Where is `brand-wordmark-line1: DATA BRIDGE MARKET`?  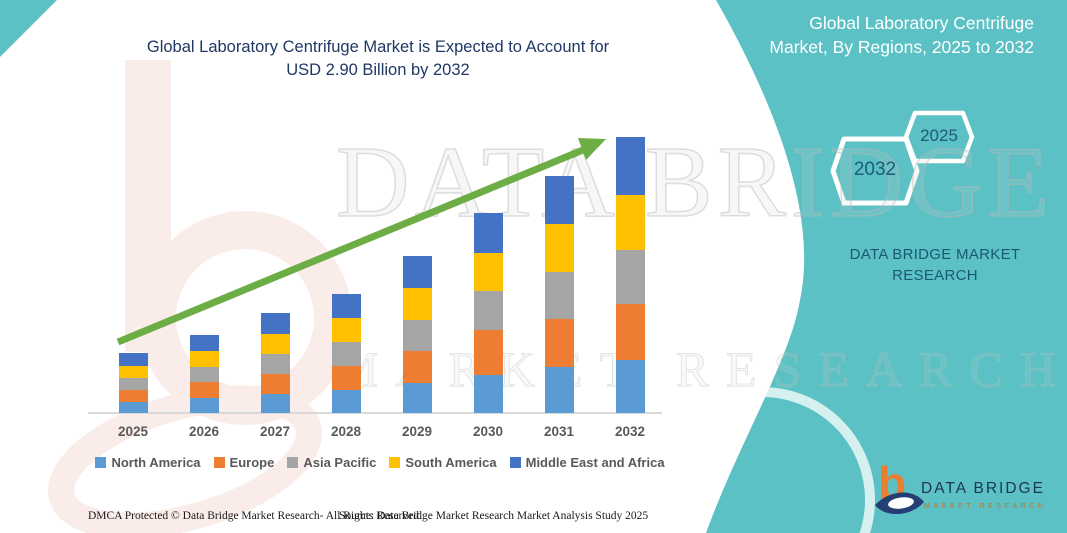 brand-wordmark-line1: DATA BRIDGE MARKET is located at coordinates (935, 254).